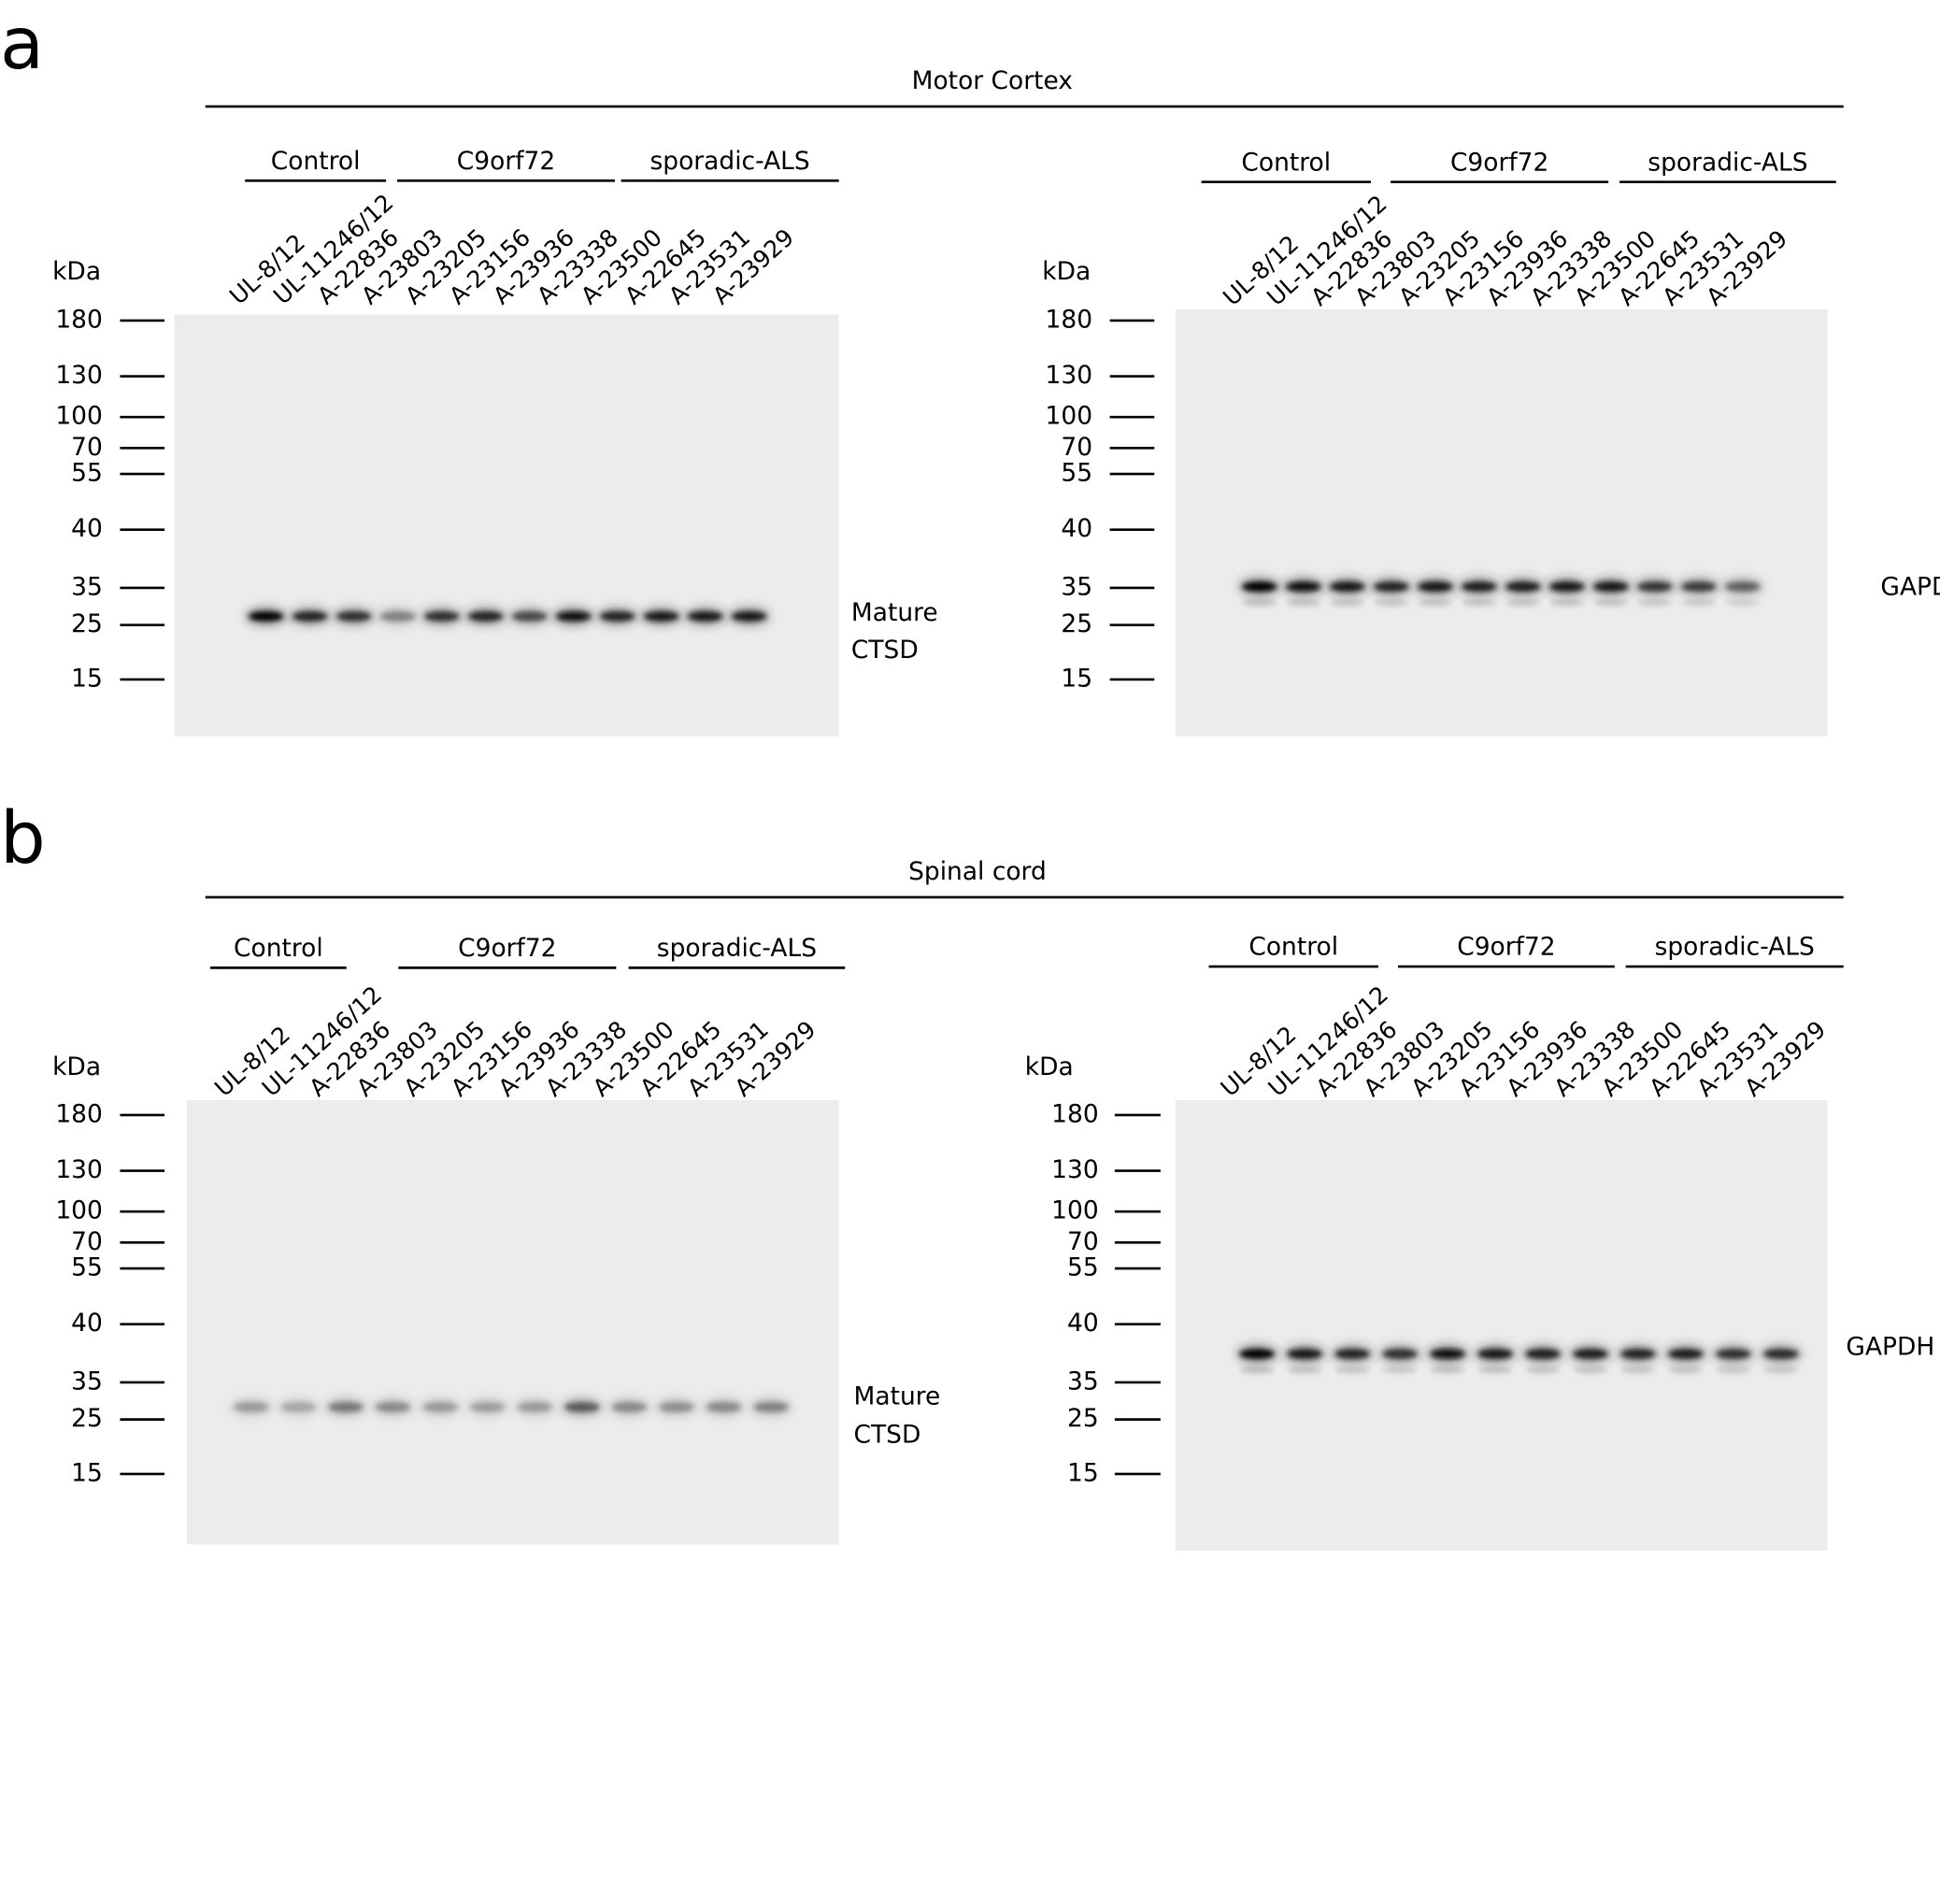 The width and height of the screenshot is (1940, 1904). I want to click on panel-title: Motor Cortex, so click(992, 80).